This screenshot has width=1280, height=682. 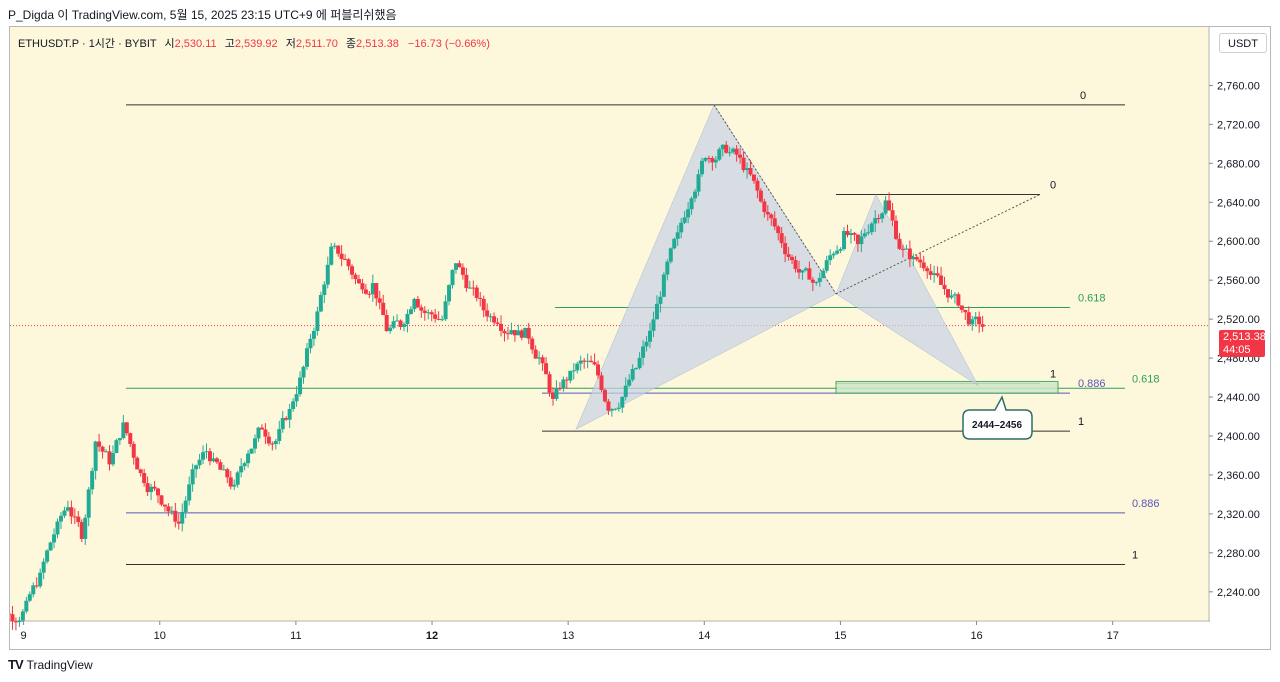 What do you see at coordinates (290, 44) in the screenshot?
I see `low-label: 저` at bounding box center [290, 44].